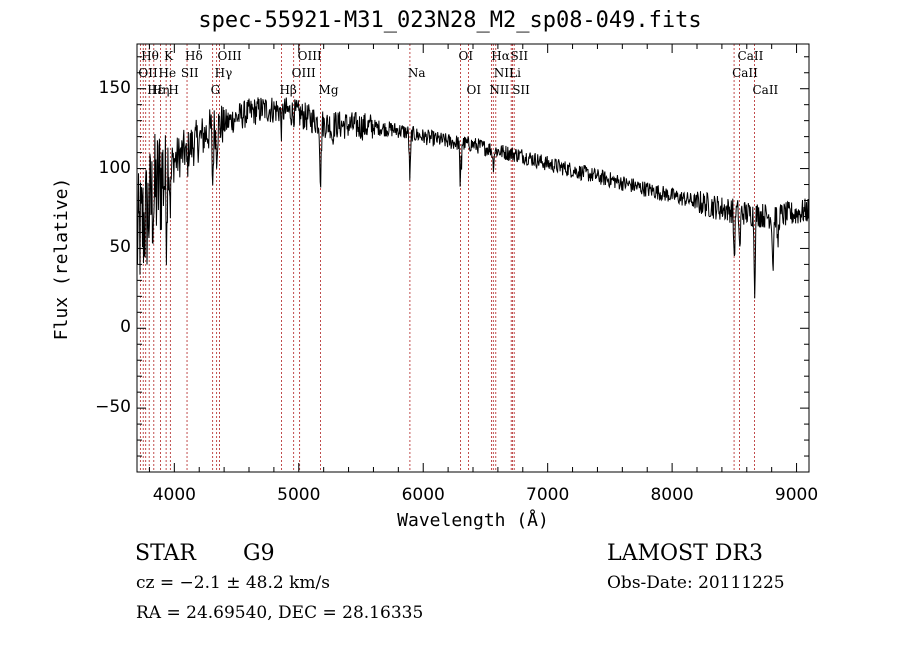 This screenshot has height=649, width=900. Describe the element at coordinates (500, 56) in the screenshot. I see `spectral-line-label: Hα` at that location.